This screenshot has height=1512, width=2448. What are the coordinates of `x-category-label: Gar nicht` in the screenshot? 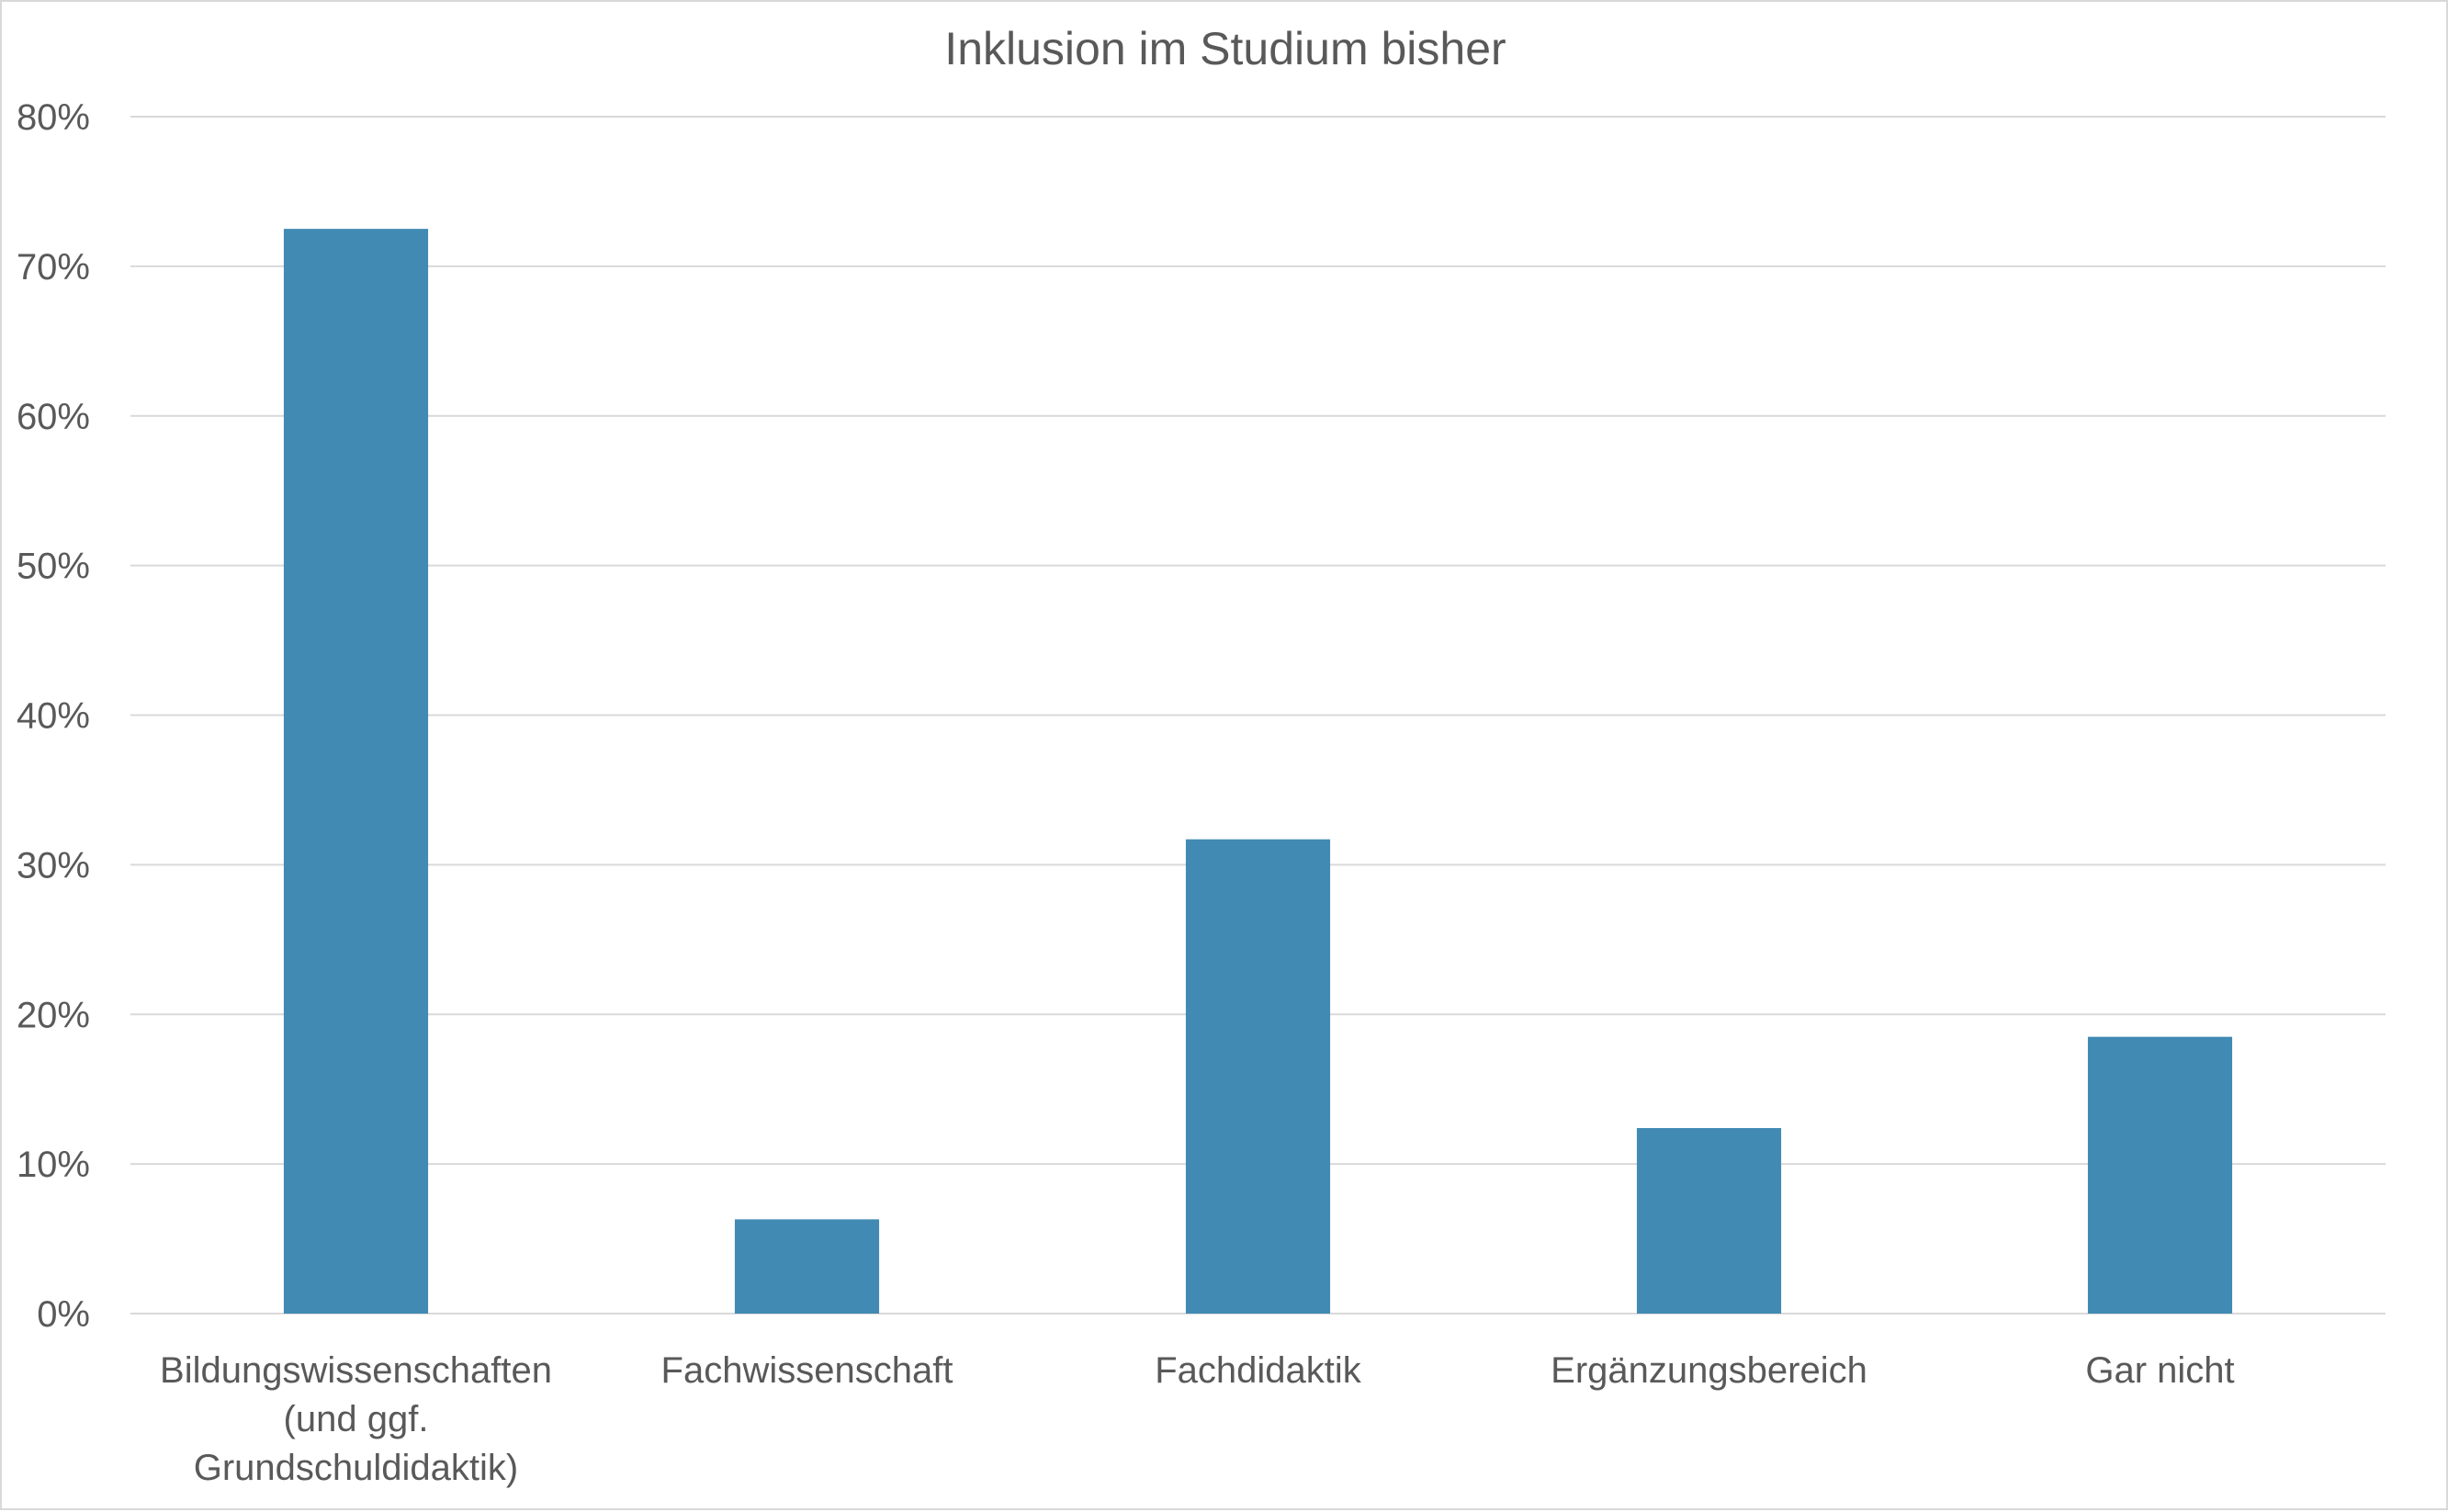 It's located at (2159, 1370).